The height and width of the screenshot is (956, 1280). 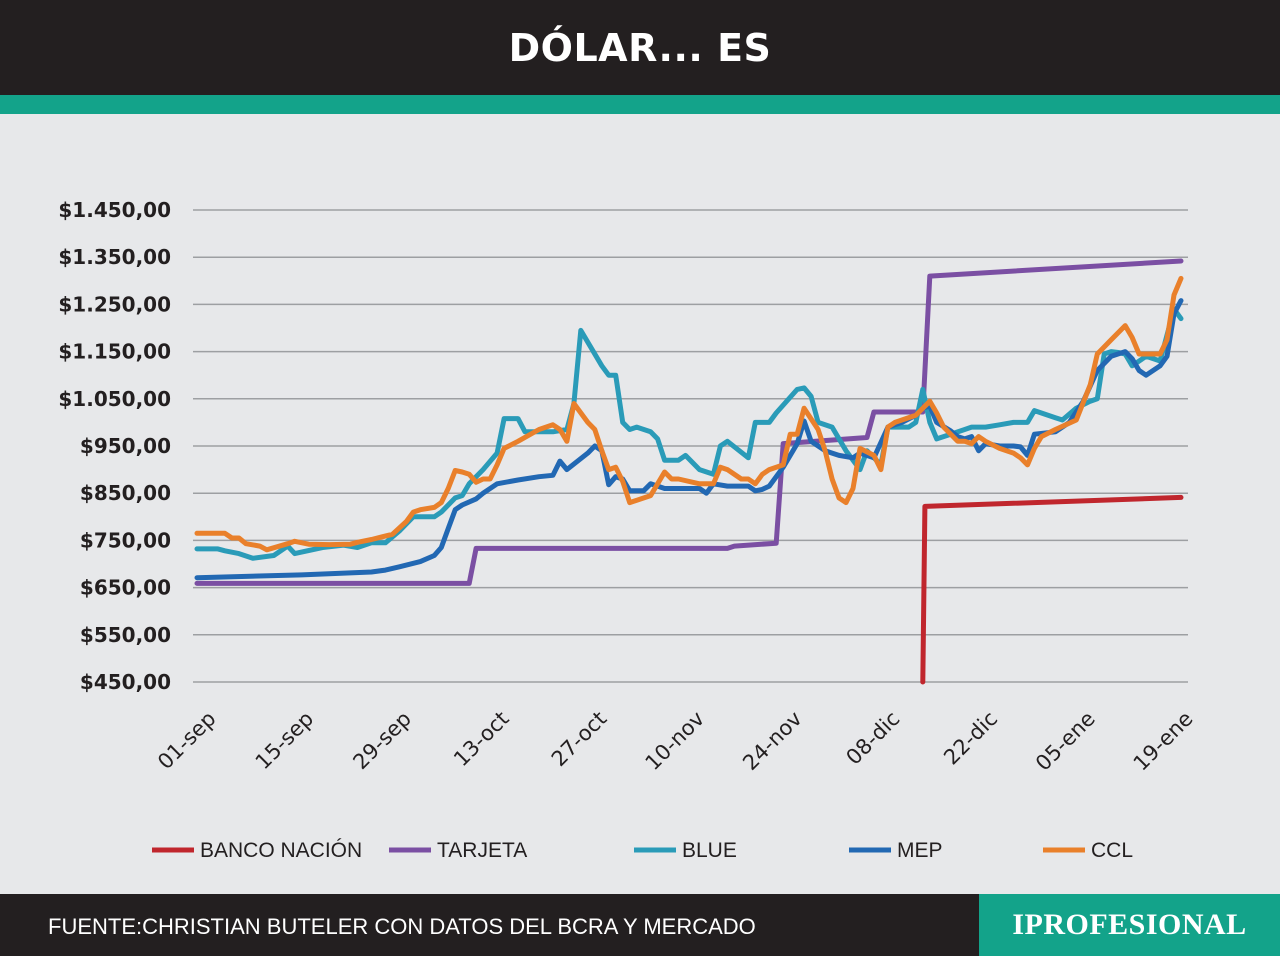 What do you see at coordinates (125, 588) in the screenshot?
I see `y-tick-label: $650,00` at bounding box center [125, 588].